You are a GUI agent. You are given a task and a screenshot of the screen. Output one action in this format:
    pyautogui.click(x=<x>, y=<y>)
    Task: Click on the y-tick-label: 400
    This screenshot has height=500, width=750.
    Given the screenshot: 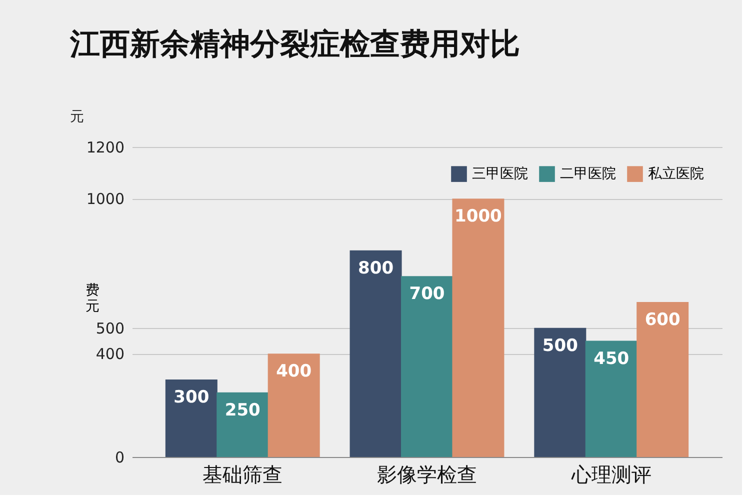 What is the action you would take?
    pyautogui.click(x=110, y=354)
    